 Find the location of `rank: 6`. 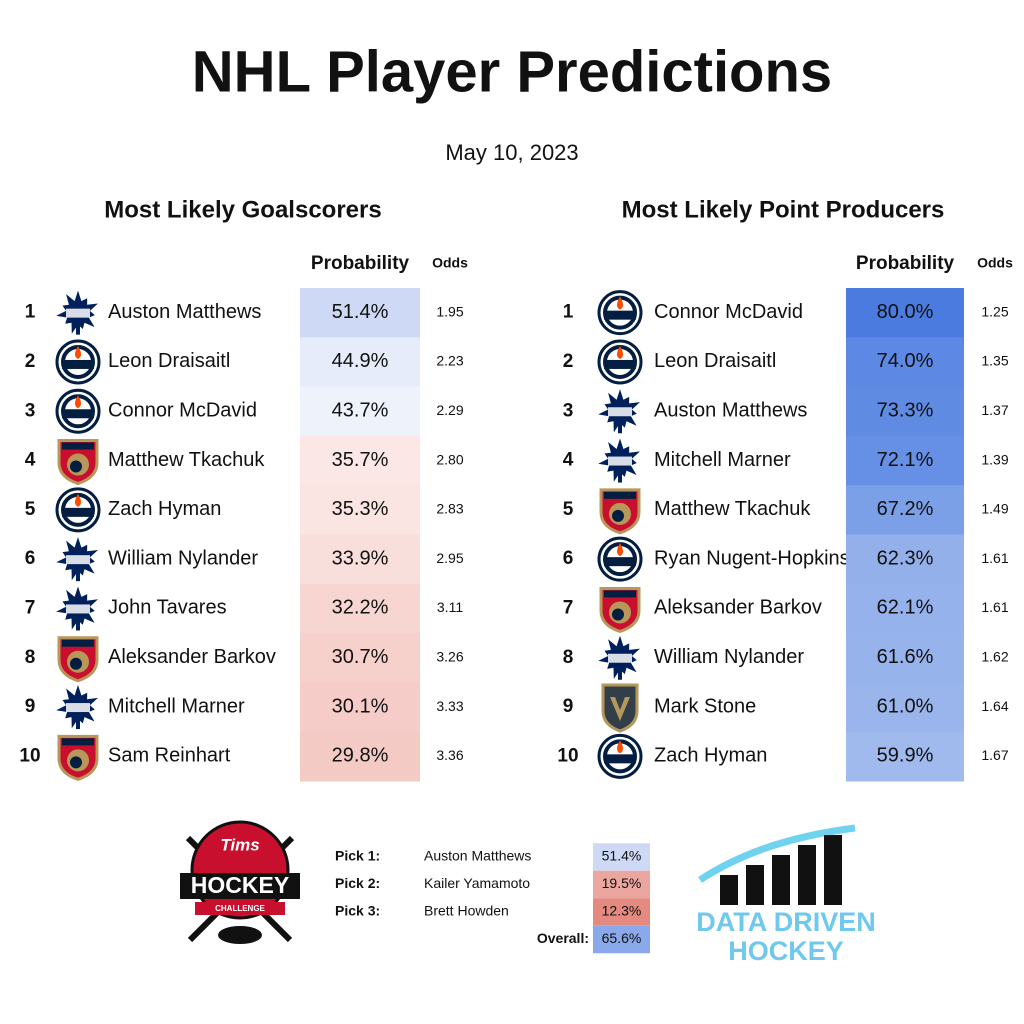

rank: 6 is located at coordinates (30, 558).